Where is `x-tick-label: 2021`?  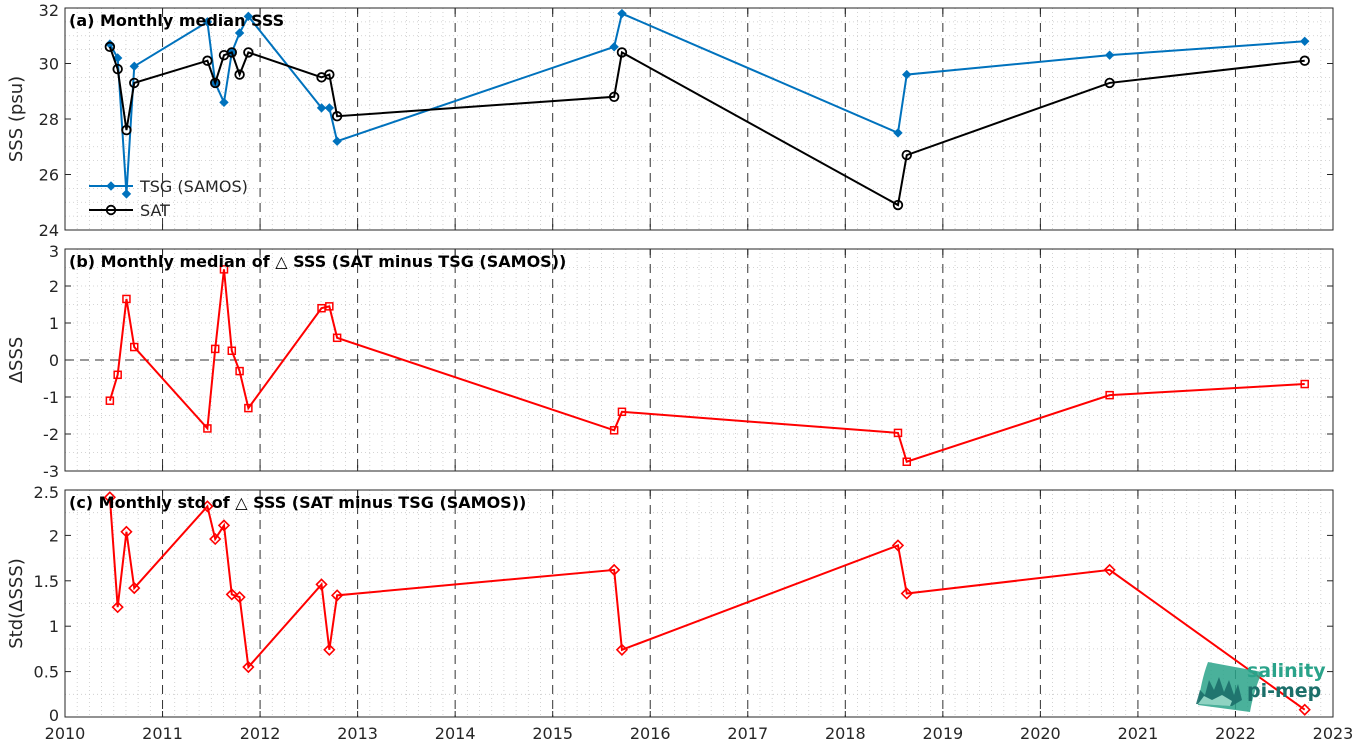
x-tick-label: 2021 is located at coordinates (1138, 733).